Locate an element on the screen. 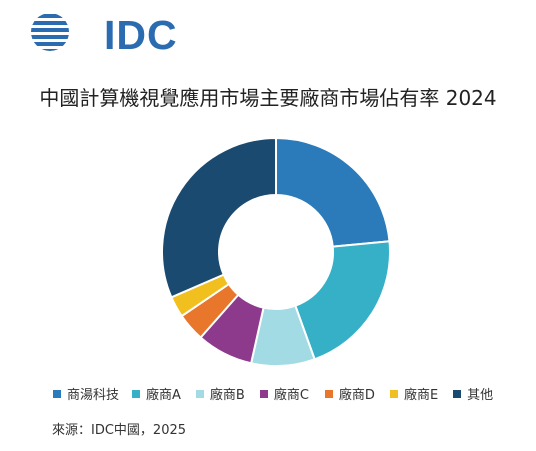 Image resolution: width=536 pixels, height=451 pixels. legend-item: 廠商B is located at coordinates (220, 393).